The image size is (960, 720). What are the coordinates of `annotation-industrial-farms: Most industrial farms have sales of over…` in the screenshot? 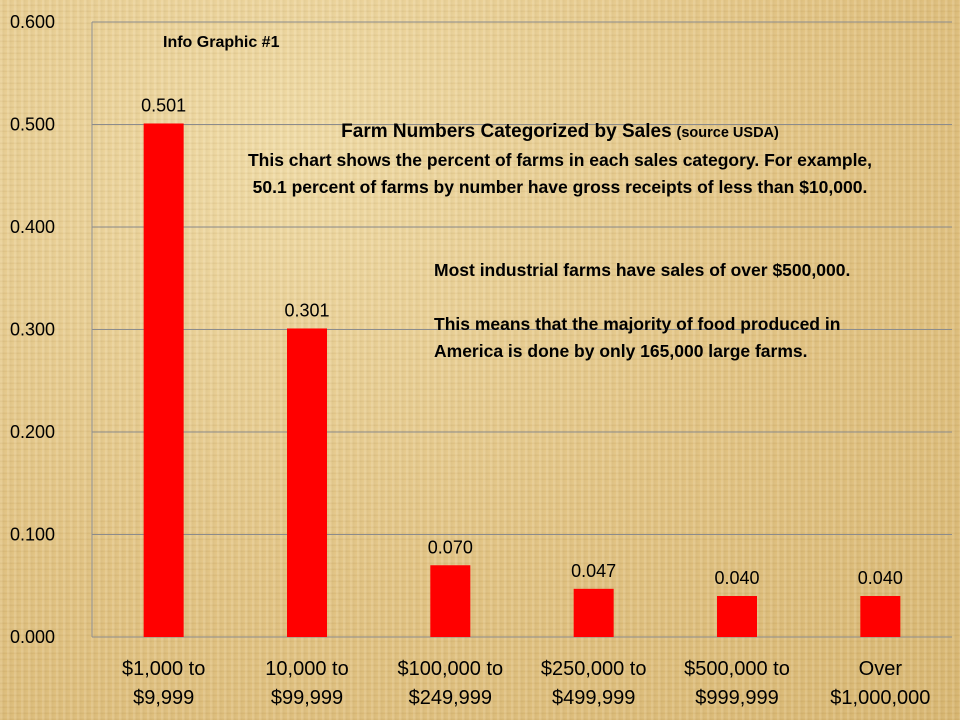 It's located at (642, 270).